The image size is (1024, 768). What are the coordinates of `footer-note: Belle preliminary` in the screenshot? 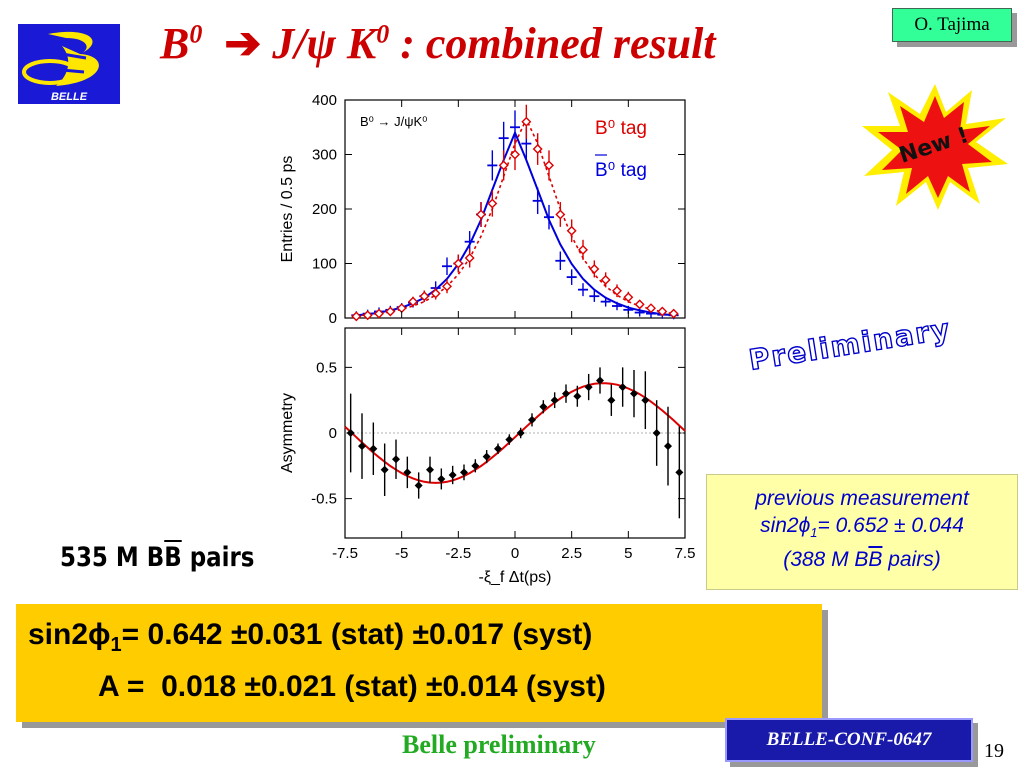 It's located at (499, 744).